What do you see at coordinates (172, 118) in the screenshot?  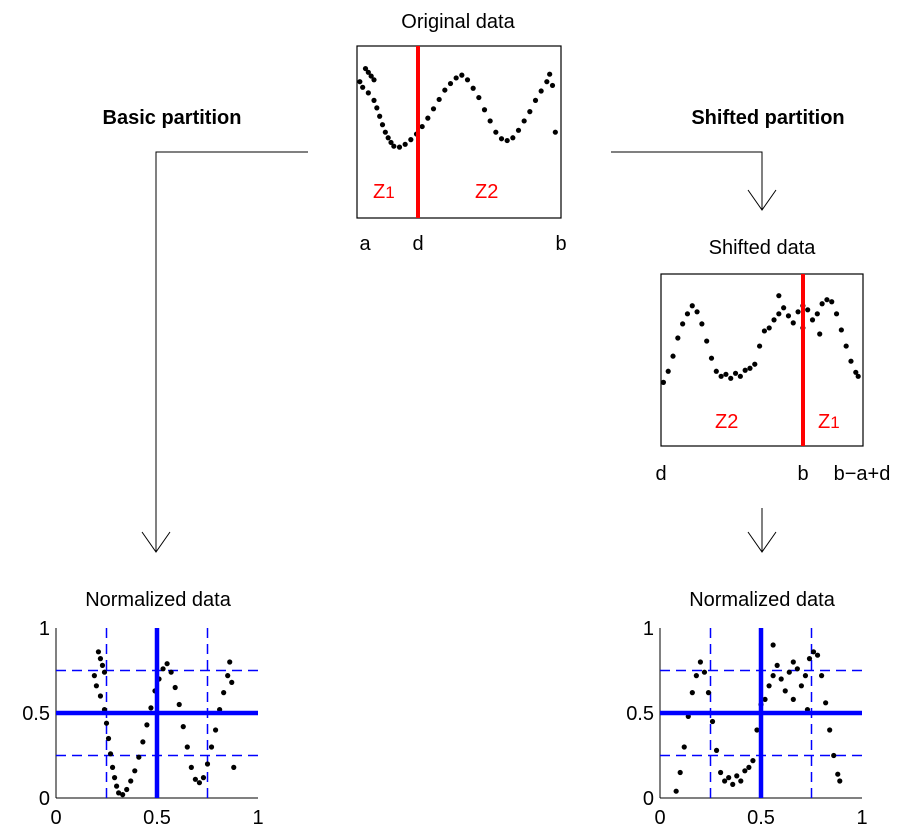 I see `basic-partition-label: Basic partition` at bounding box center [172, 118].